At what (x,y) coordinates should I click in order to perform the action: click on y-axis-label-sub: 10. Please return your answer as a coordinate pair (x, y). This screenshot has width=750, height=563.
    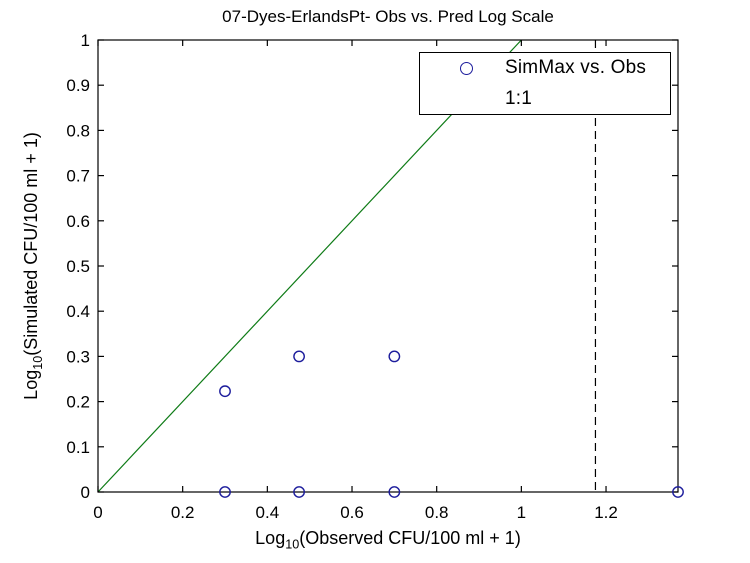
    Looking at the image, I should click on (37, 362).